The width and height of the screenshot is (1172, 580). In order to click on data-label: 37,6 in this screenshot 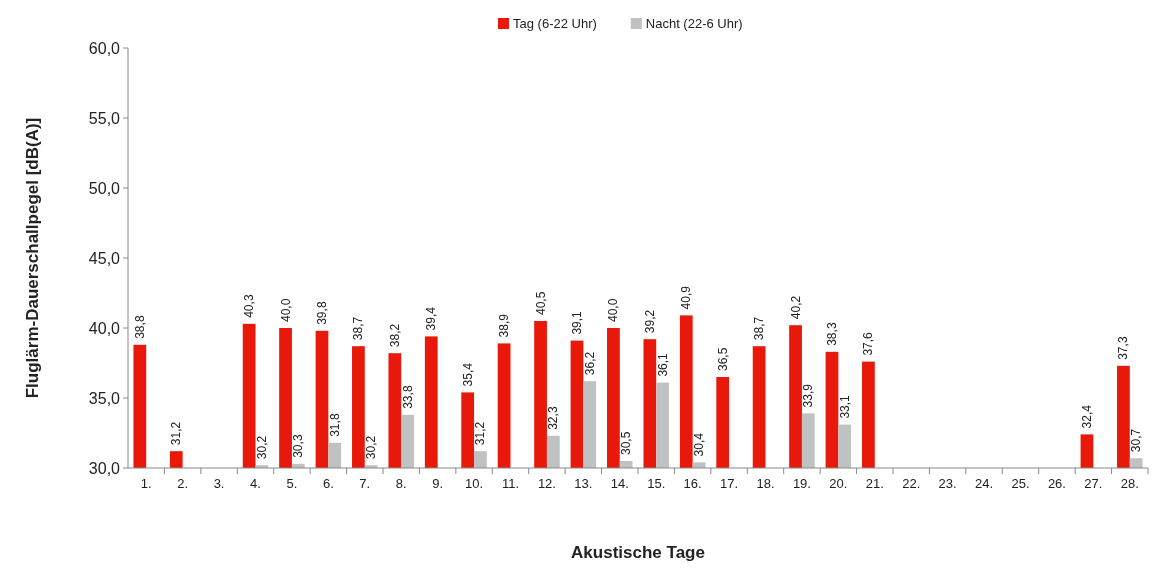, I will do `click(868, 343)`.